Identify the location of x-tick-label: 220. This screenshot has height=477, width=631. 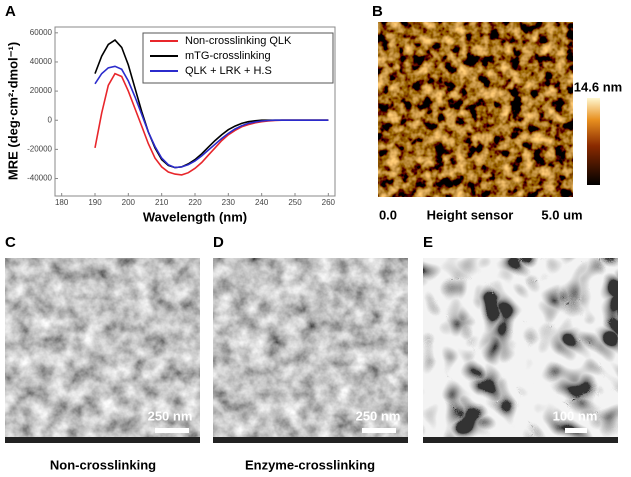
(195, 202).